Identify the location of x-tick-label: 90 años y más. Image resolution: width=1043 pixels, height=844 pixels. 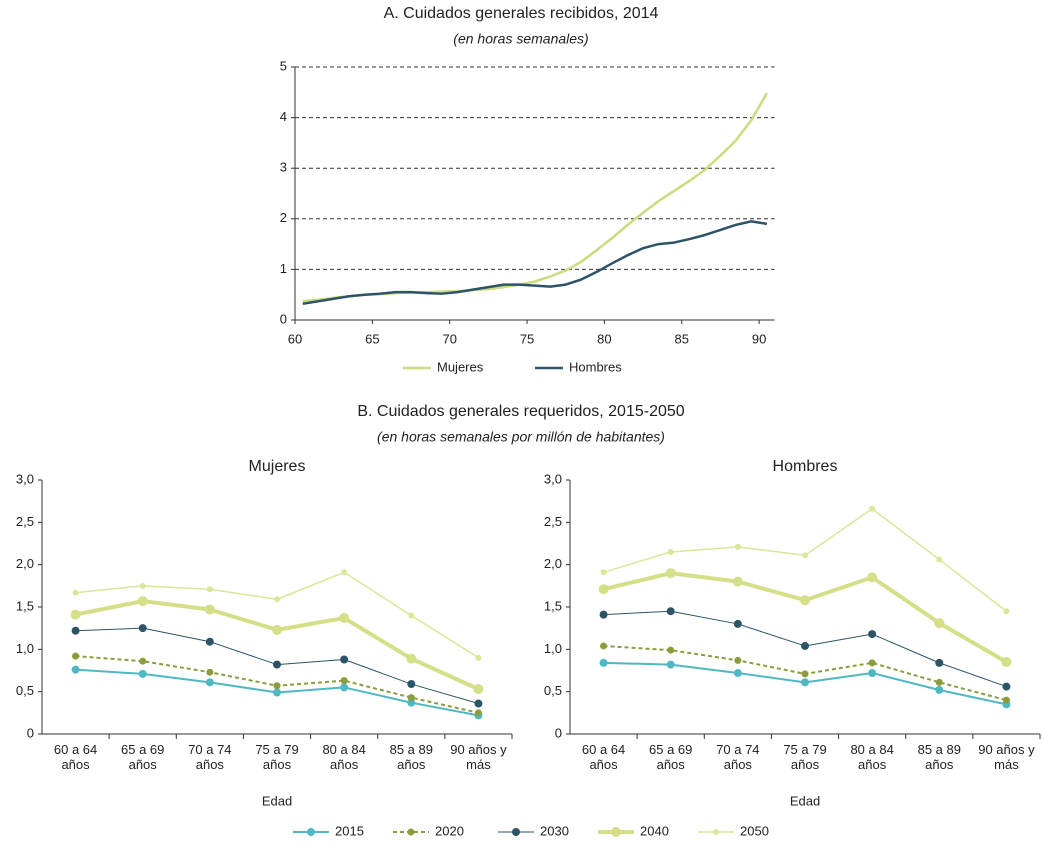
(1006, 757).